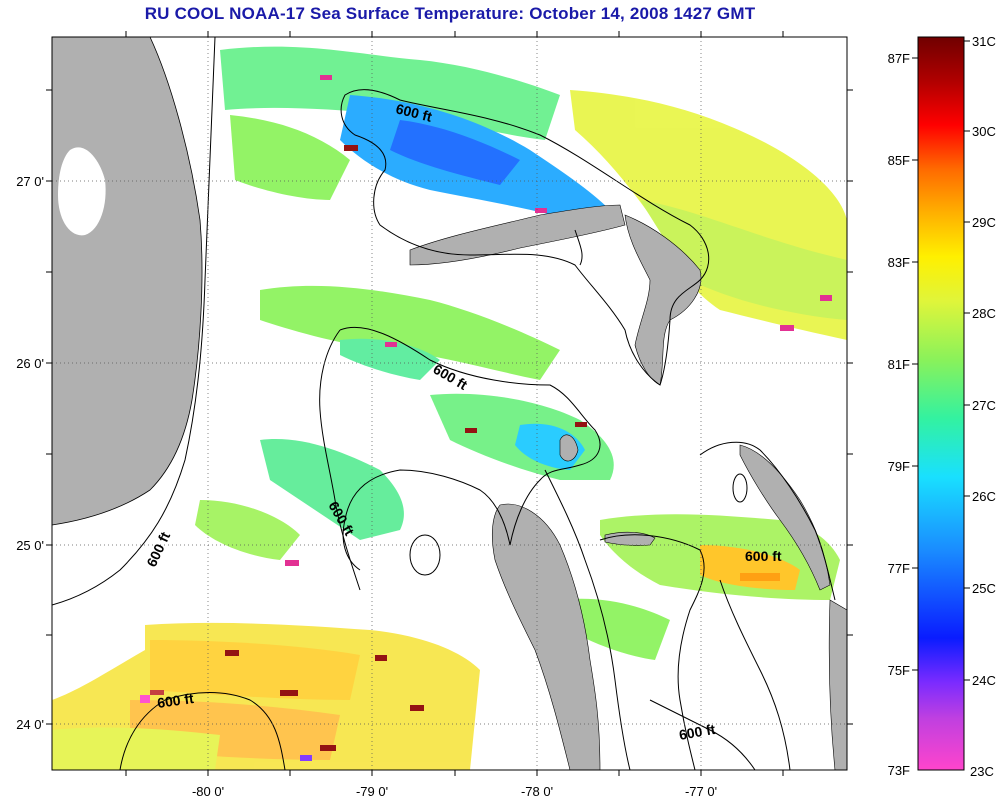 This screenshot has height=809, width=1000. Describe the element at coordinates (340, 460) in the screenshot. I see `contour-west-andros` at that location.